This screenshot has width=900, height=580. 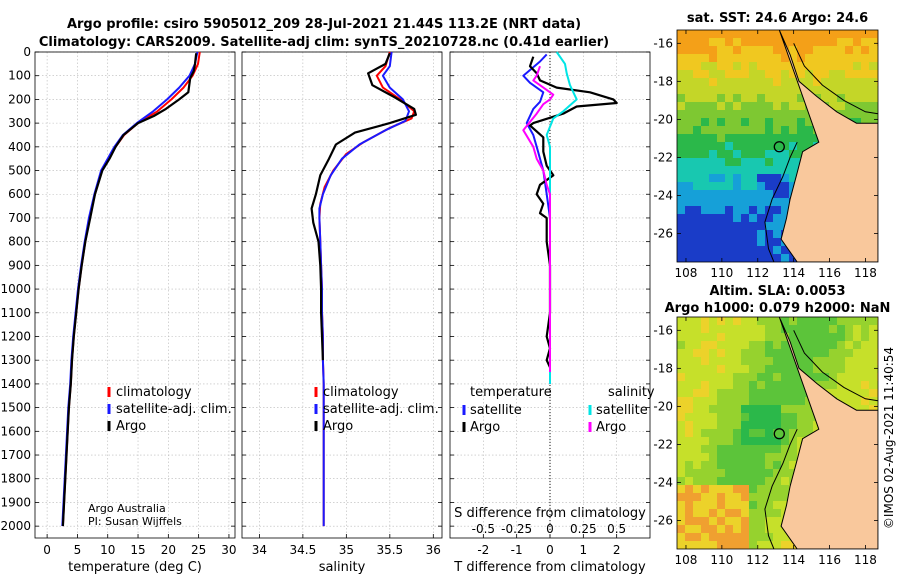 I want to click on series-line, so click(x=364, y=289).